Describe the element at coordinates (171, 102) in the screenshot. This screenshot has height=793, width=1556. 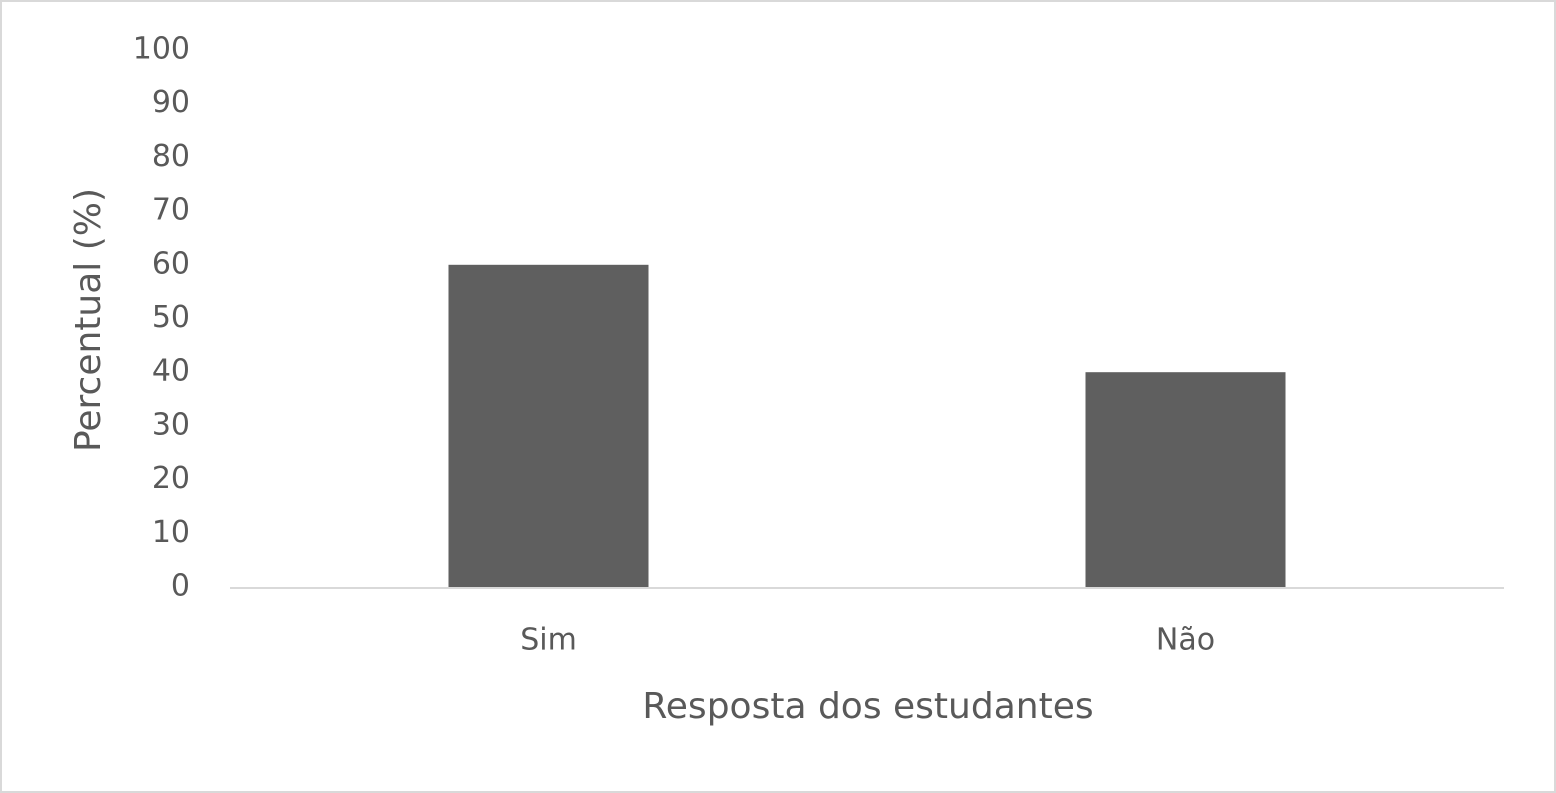
I see `y-tick-label: 90` at that location.